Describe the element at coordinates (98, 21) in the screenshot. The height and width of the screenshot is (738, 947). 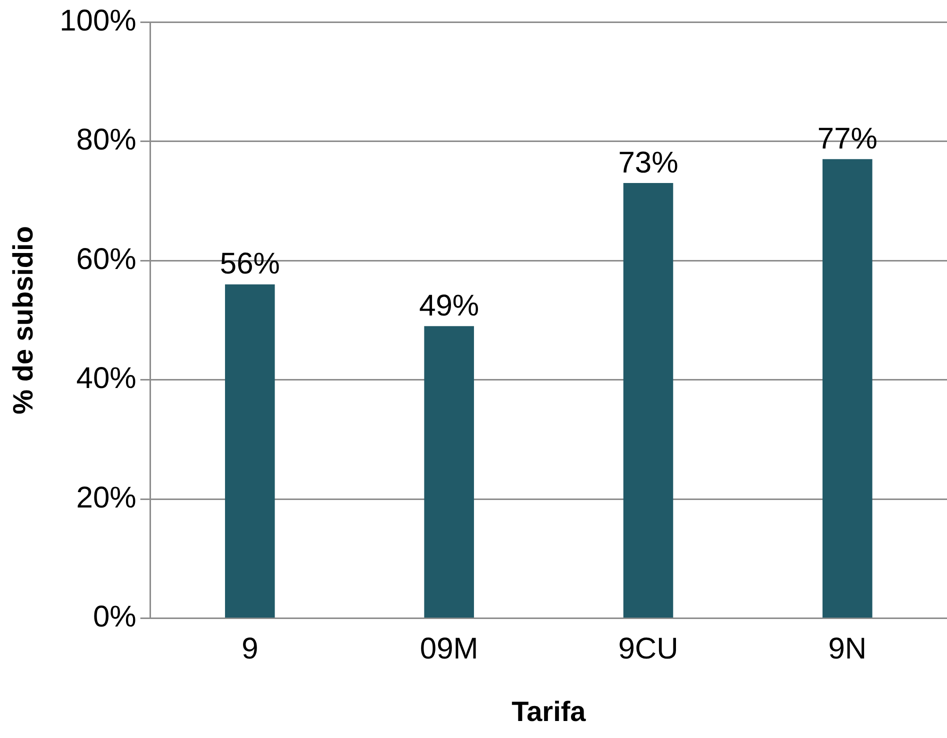
I see `y-tick-label: 100%` at that location.